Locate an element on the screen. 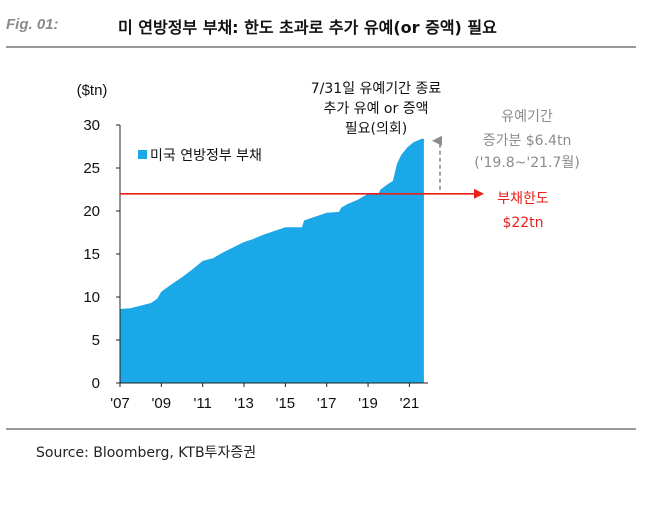  debt-limit-label: 부채한도 is located at coordinates (523, 199).